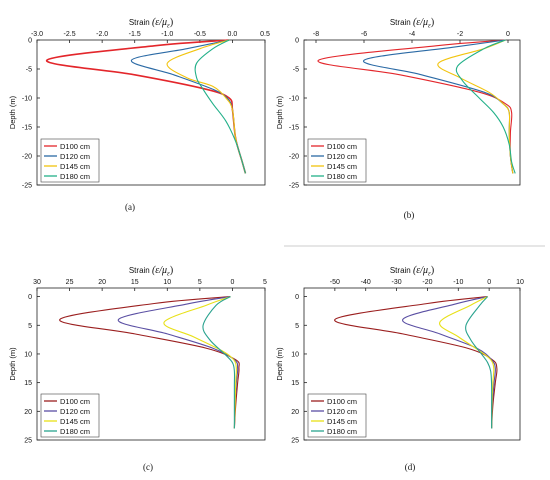  What do you see at coordinates (37, 34) in the screenshot?
I see `x-tick-label: -3.0` at bounding box center [37, 34].